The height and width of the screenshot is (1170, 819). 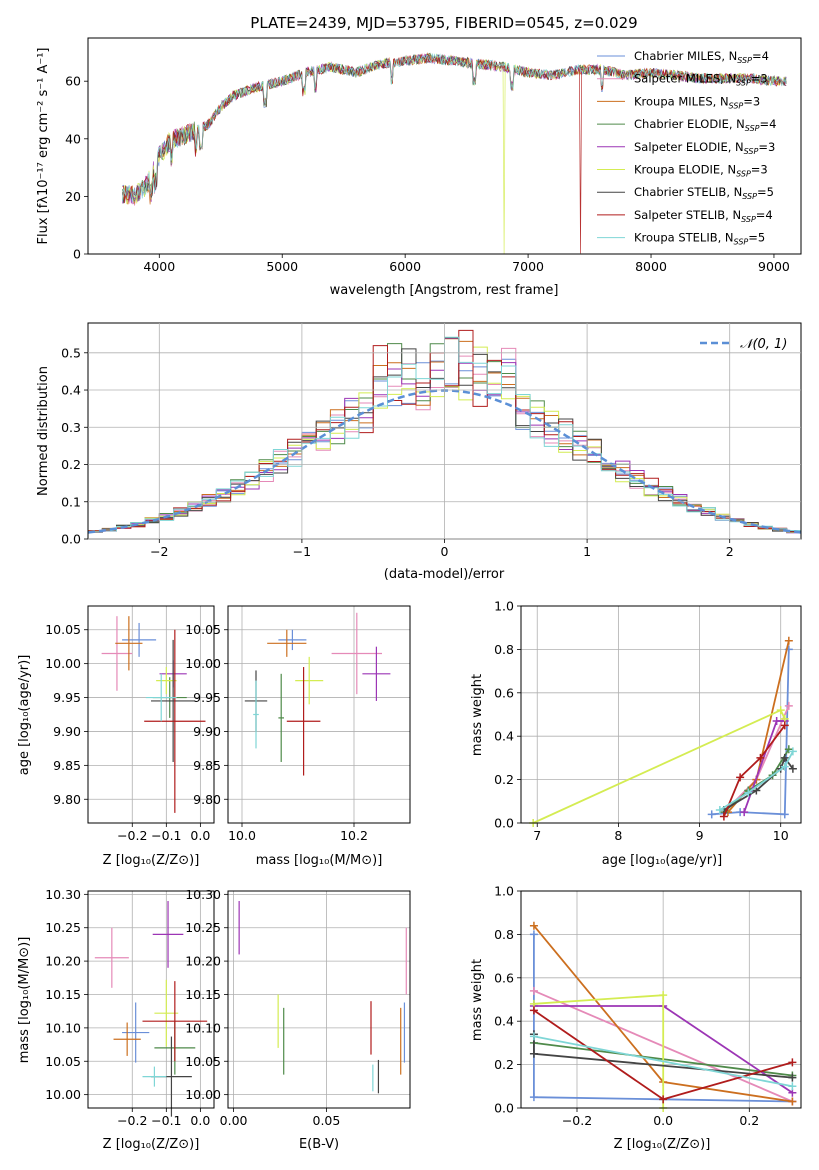 What do you see at coordinates (151, 999) in the screenshot?
I see `mass-vs-Z-axes-frame` at bounding box center [151, 999].